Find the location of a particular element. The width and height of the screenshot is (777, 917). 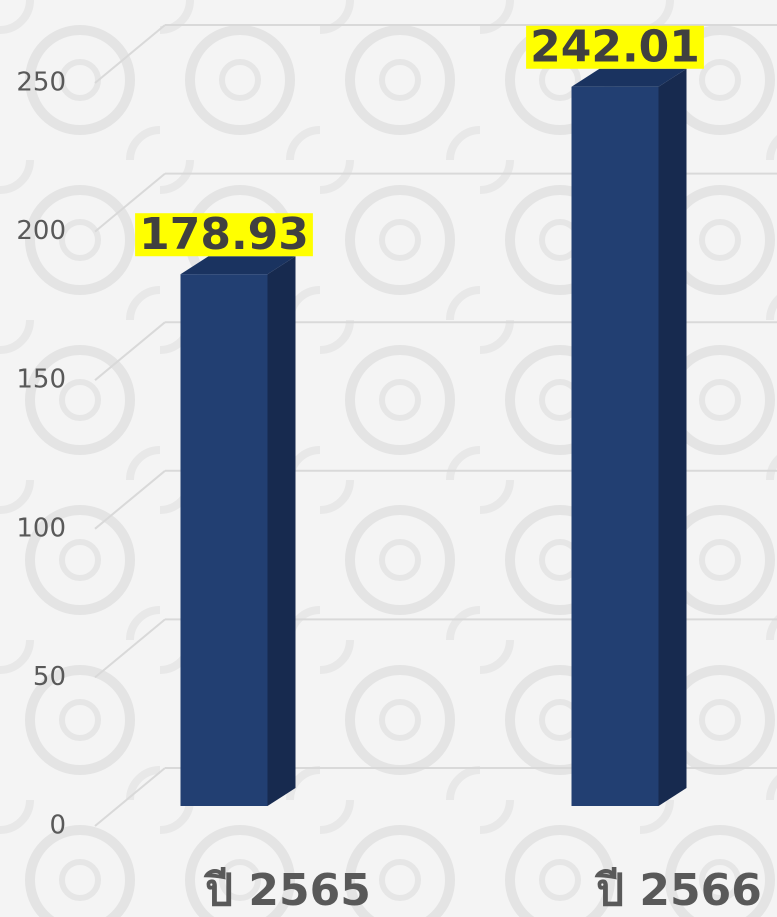

y-tick-label: 150 is located at coordinates (41, 380).